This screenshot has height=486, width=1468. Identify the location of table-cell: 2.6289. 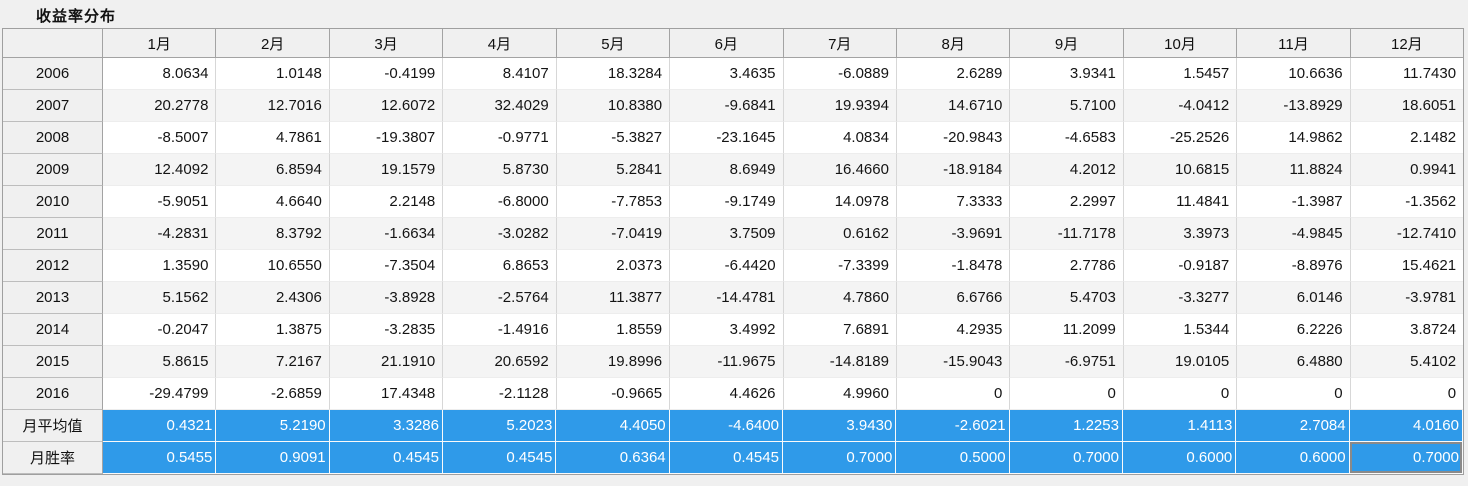
(953, 74).